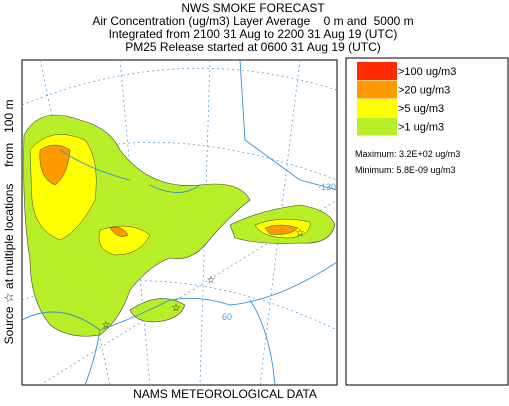 This screenshot has height=406, width=509. What do you see at coordinates (427, 72) in the screenshot?
I see `legend-label: >100 ug/m3` at bounding box center [427, 72].